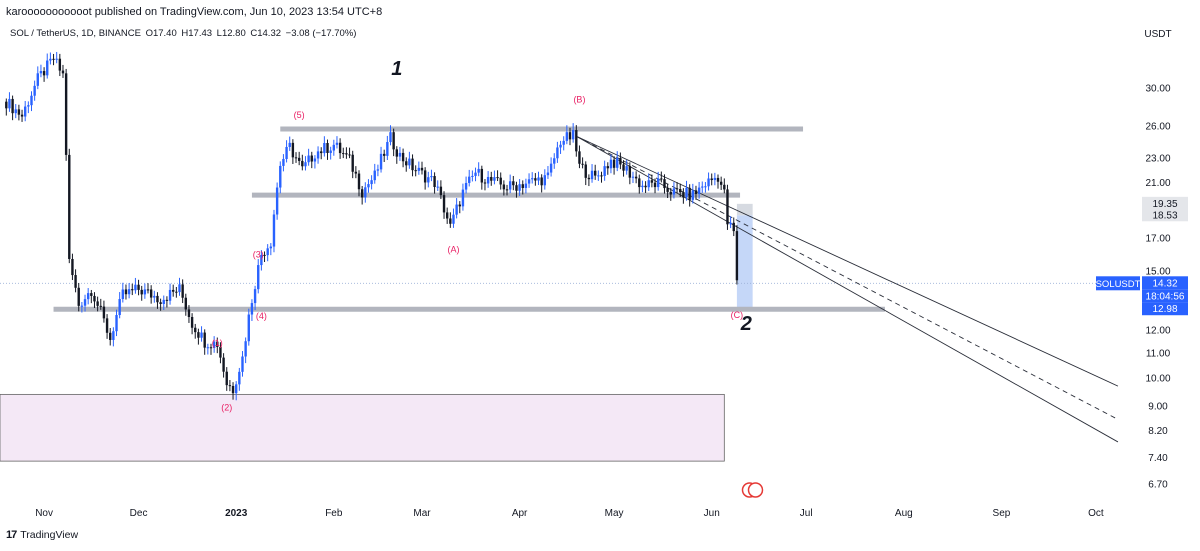  I want to click on price-badge-bg, so click(1165, 203).